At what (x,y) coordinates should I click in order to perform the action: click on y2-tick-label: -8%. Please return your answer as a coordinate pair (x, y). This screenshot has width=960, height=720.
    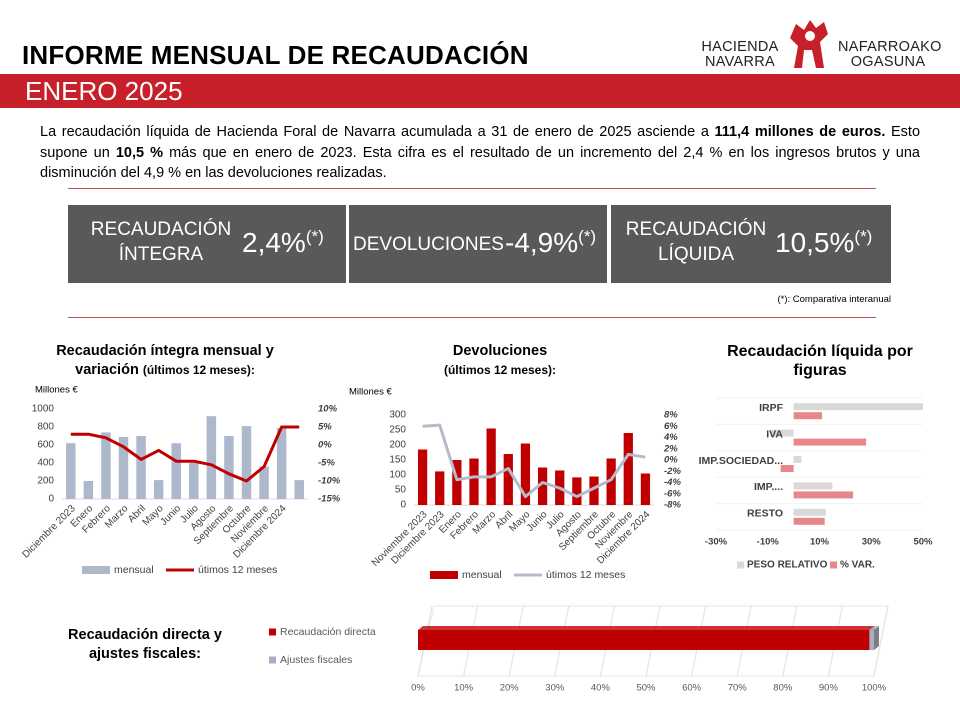
    Looking at the image, I should click on (672, 505).